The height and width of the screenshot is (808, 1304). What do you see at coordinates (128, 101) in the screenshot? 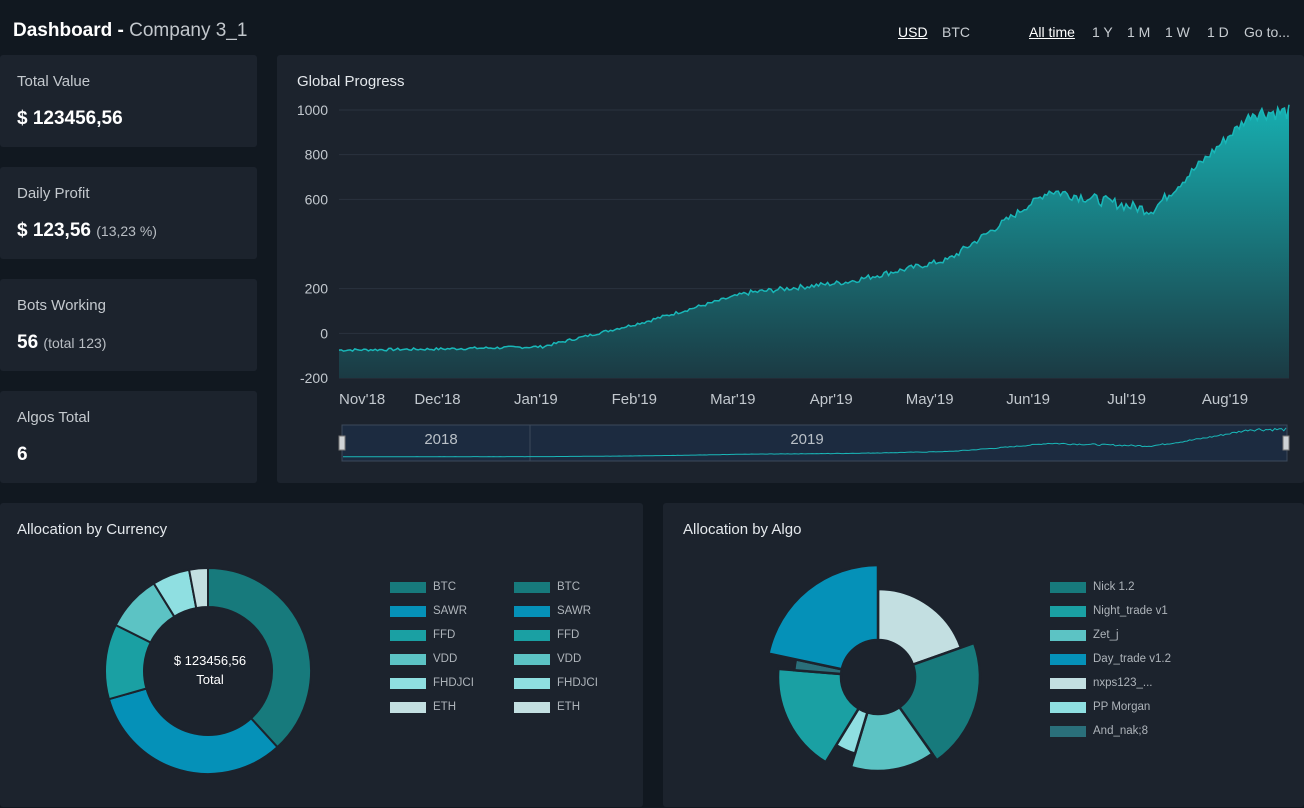
I see `stat-card-total-value: Total Value $ 123456,56` at bounding box center [128, 101].